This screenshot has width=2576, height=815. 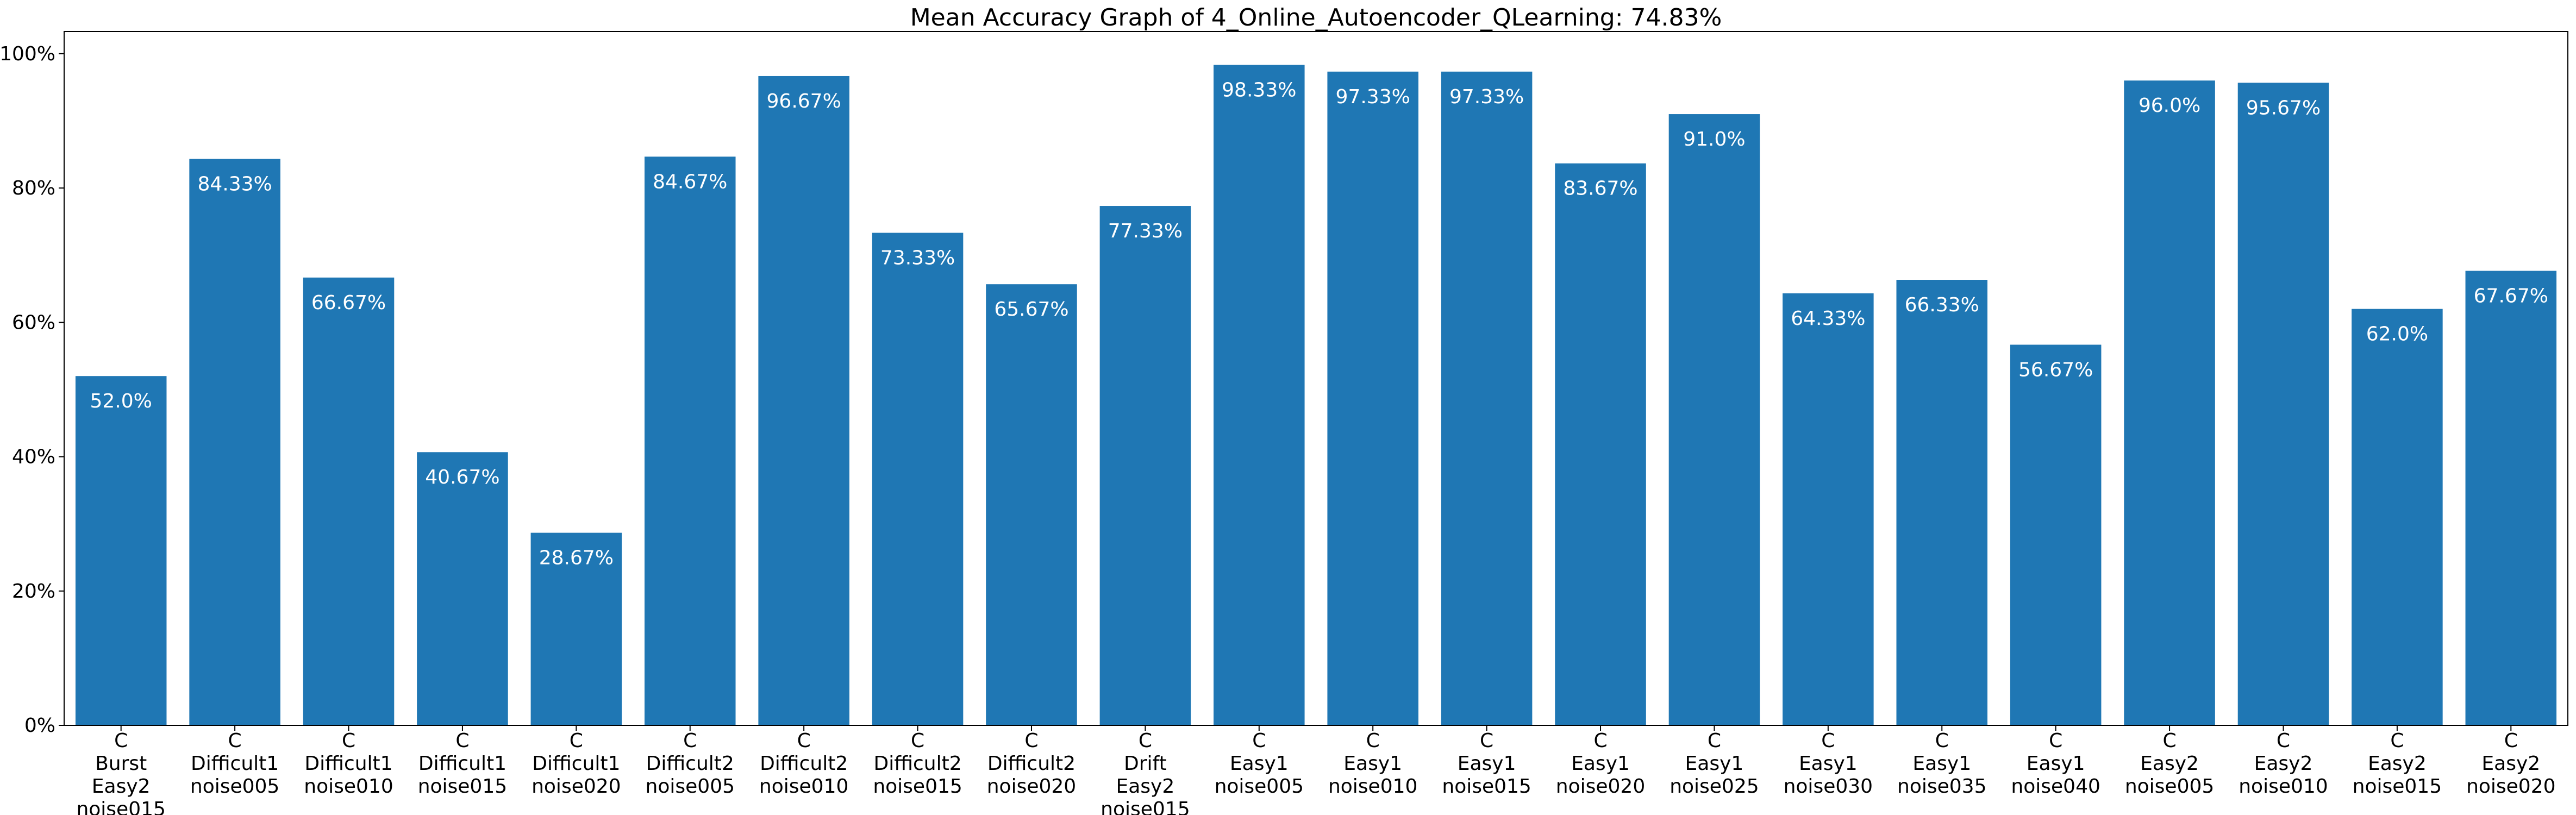 What do you see at coordinates (121, 401) in the screenshot?
I see `data-label: 52.0%` at bounding box center [121, 401].